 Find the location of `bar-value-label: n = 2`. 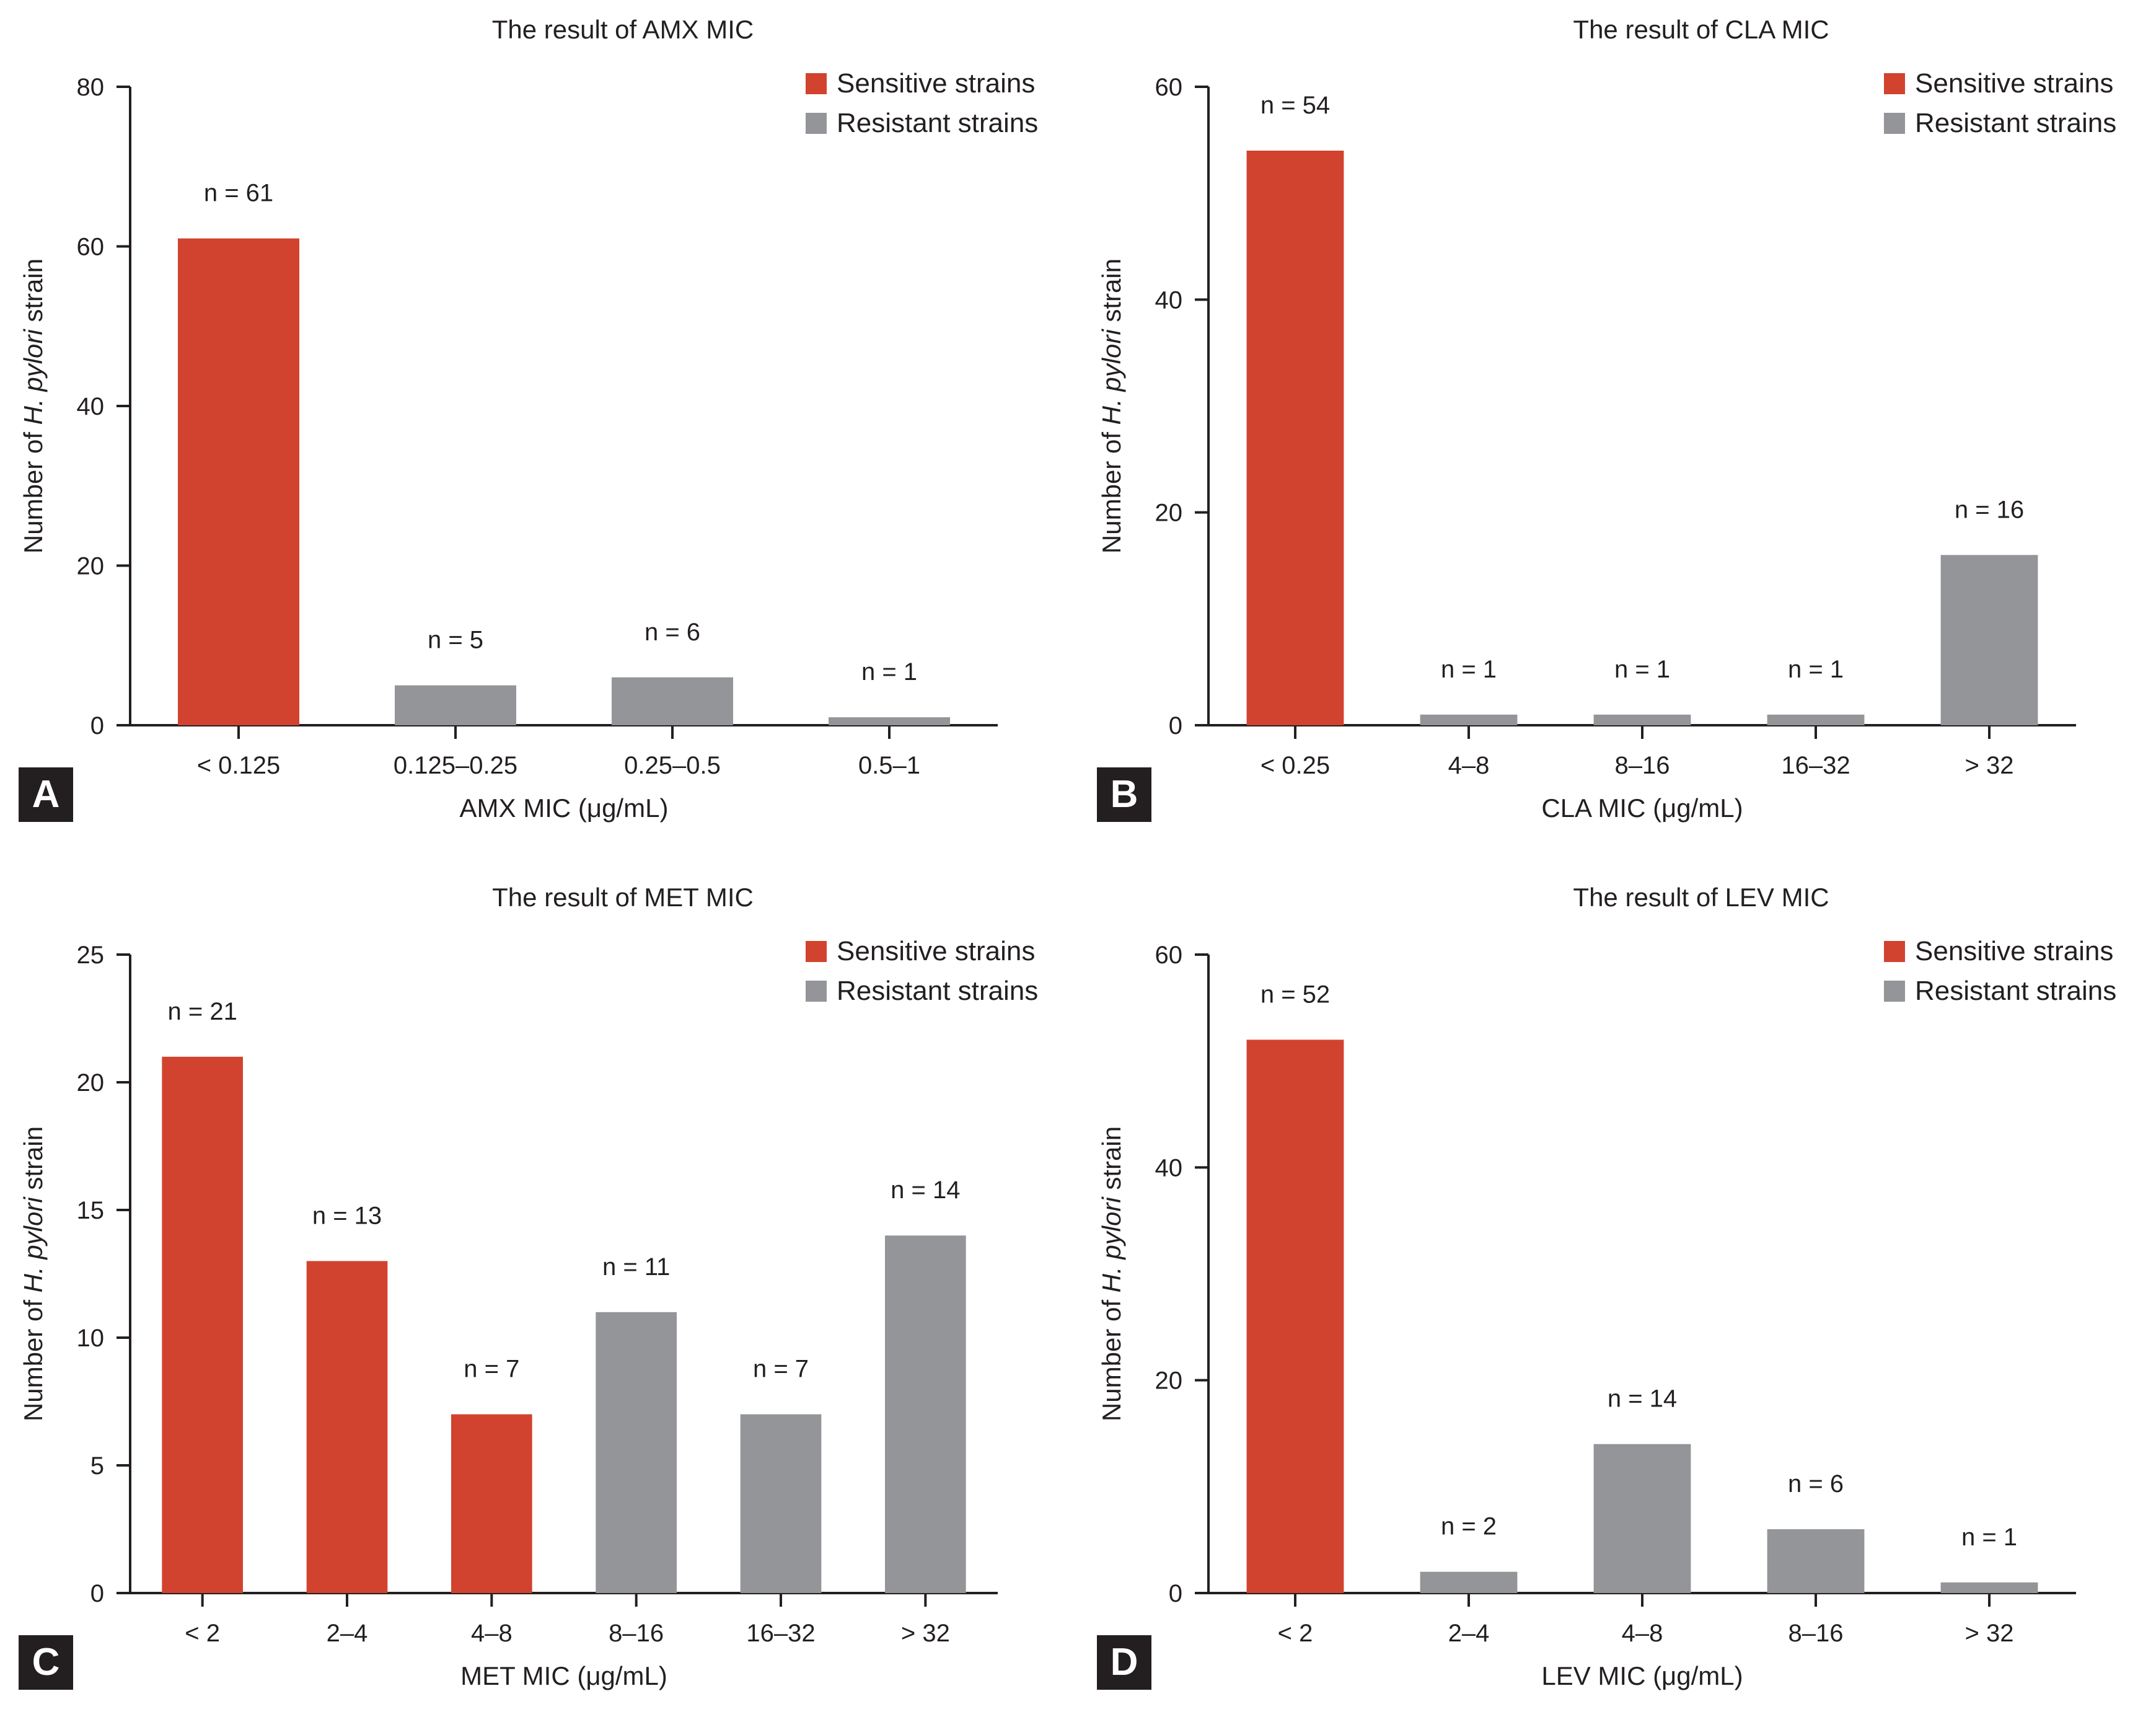

bar-value-label: n = 2 is located at coordinates (1469, 1527).